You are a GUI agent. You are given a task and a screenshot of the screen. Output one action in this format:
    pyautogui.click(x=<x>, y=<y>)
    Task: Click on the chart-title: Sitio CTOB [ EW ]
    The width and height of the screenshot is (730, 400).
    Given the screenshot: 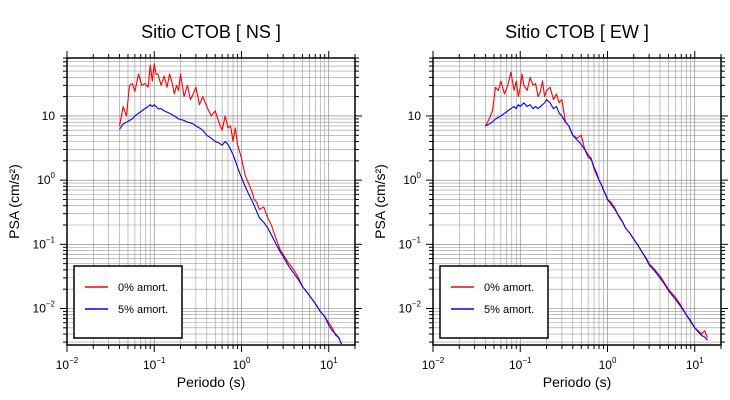 What is the action you would take?
    pyautogui.click(x=577, y=32)
    